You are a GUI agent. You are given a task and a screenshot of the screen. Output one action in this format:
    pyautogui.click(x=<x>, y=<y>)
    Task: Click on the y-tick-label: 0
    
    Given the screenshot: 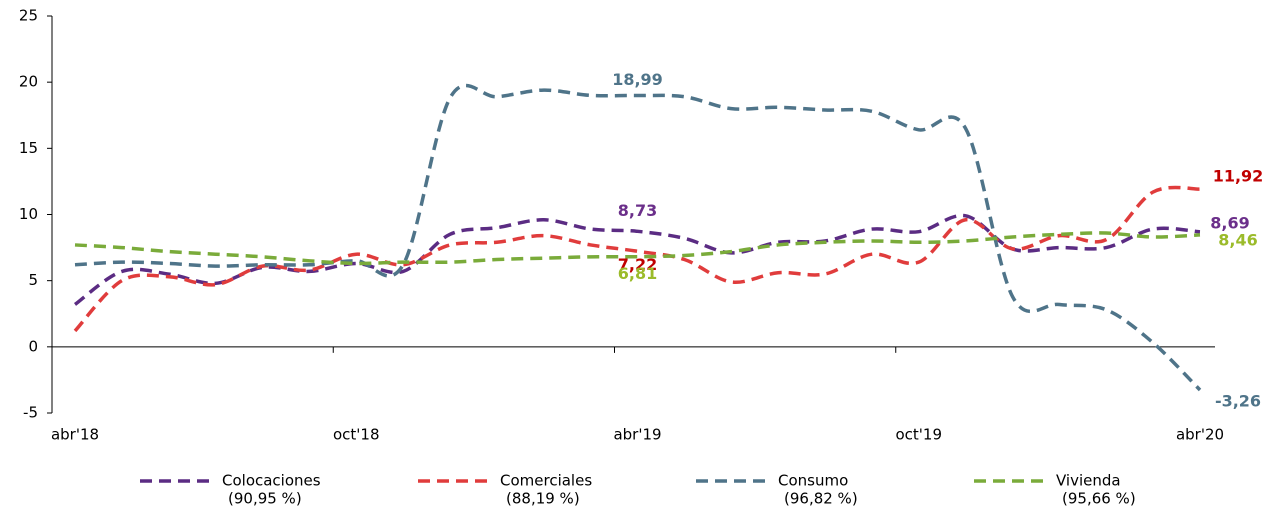 What is the action you would take?
    pyautogui.click(x=33, y=346)
    